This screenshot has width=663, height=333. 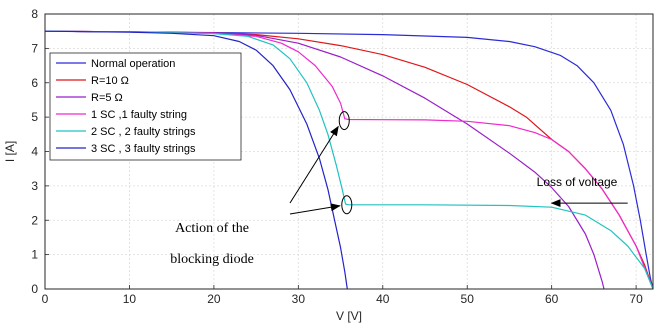 What do you see at coordinates (34, 220) in the screenshot?
I see `y-tick-label: 2` at bounding box center [34, 220].